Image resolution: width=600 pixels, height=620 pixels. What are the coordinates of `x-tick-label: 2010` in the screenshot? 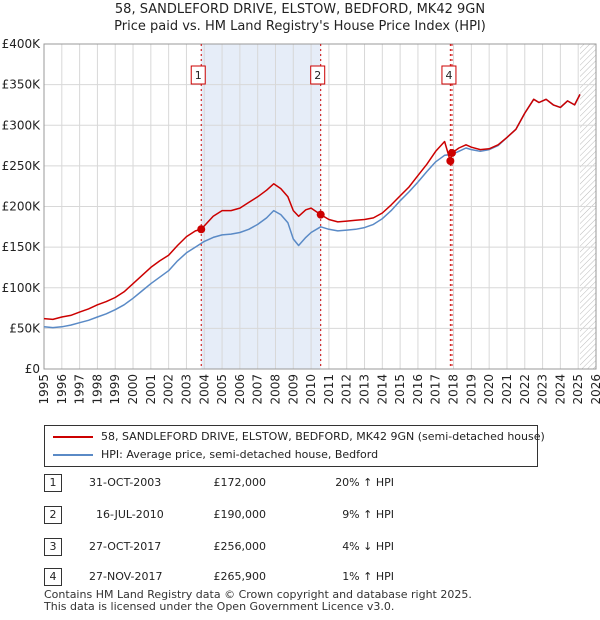 It's located at (311, 389).